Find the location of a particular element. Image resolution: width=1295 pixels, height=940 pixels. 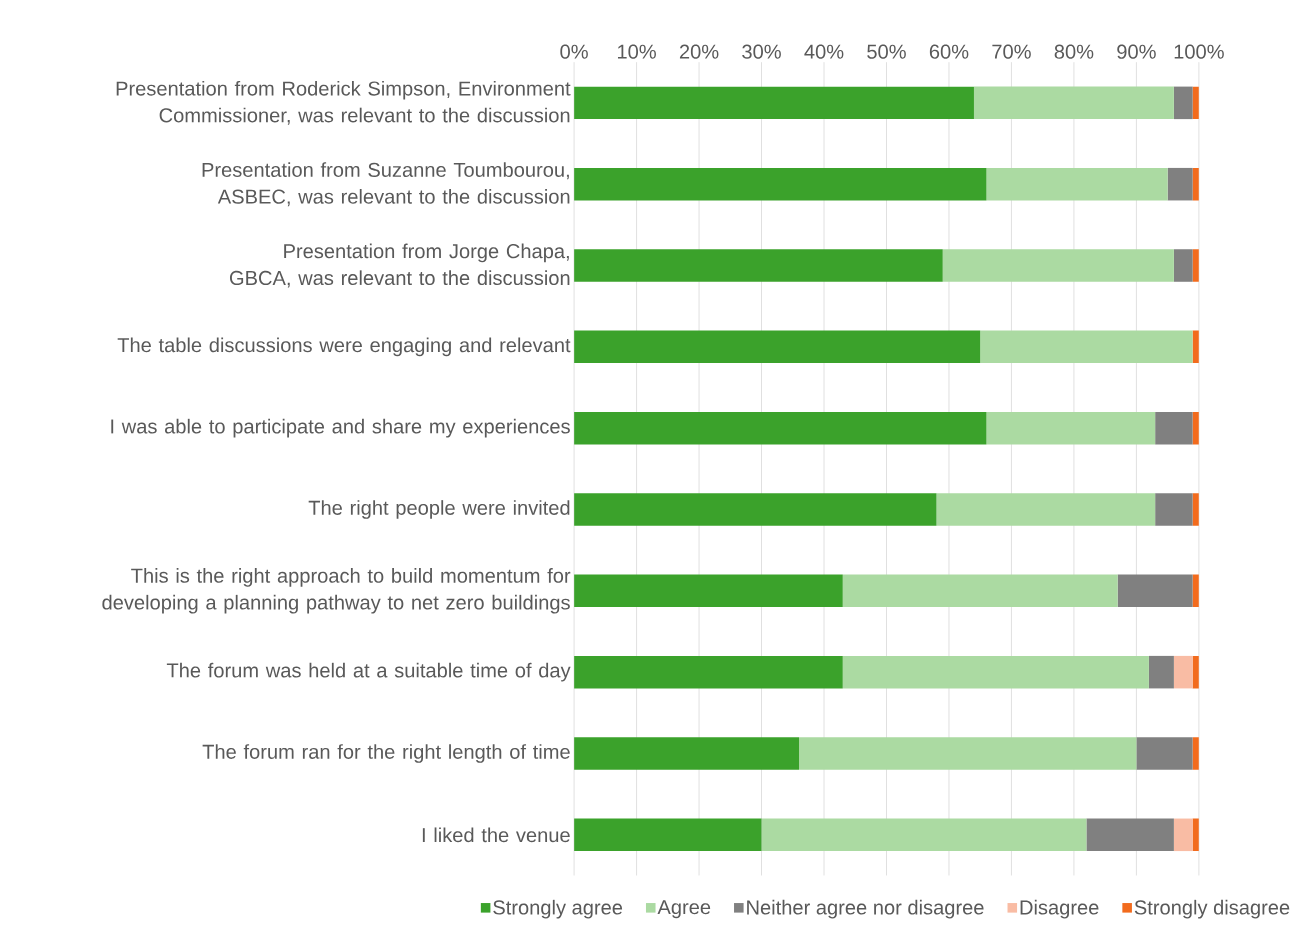

y-tick-label: Presentation from Suzanne Toumbourou, ASBEC, was relevant to the discussion is located at coordinates (386, 184).